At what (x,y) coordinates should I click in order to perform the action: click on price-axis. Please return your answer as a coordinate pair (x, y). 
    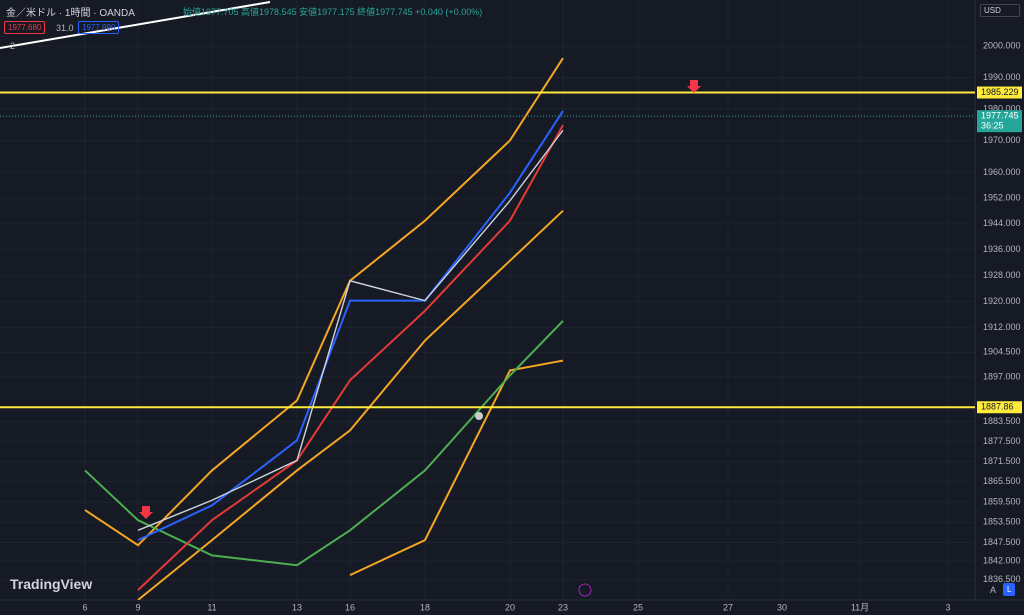
    Looking at the image, I should click on (999, 307).